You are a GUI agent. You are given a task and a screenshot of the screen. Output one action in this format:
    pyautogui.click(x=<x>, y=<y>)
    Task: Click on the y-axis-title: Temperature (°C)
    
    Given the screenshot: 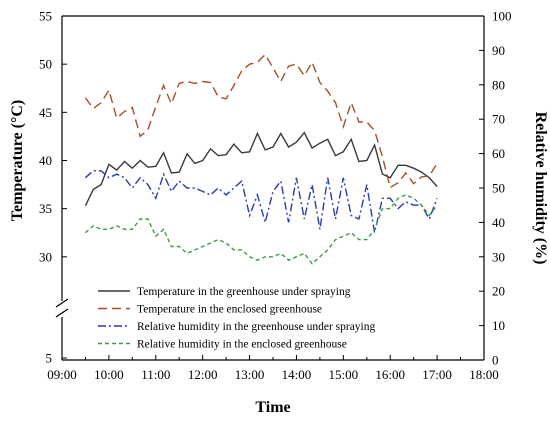 What is the action you would take?
    pyautogui.click(x=17, y=160)
    